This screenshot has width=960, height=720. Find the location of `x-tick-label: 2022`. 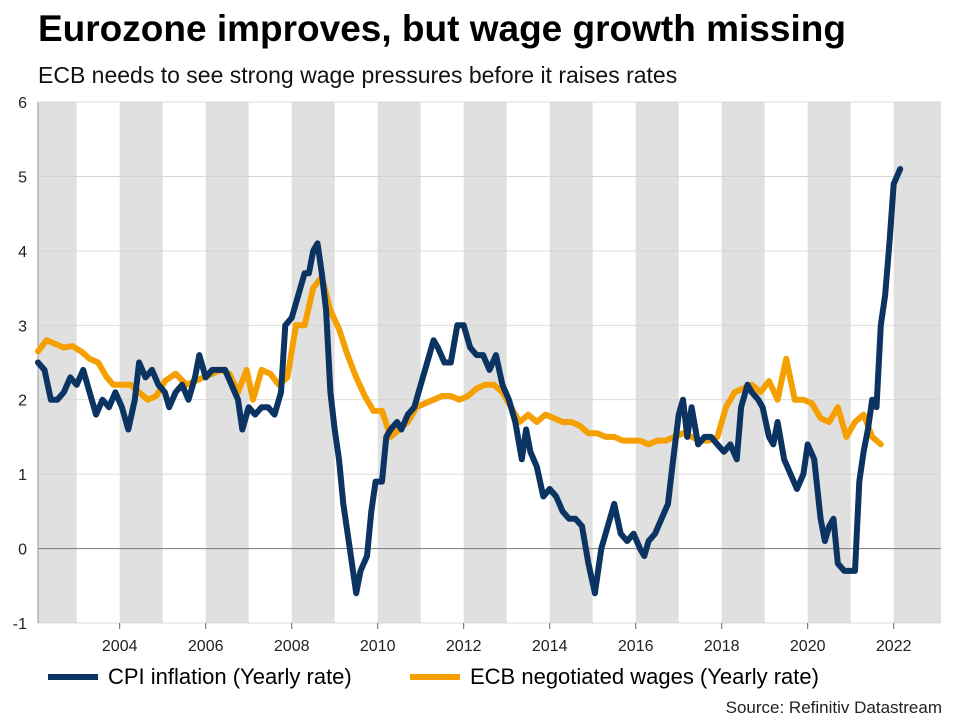

x-tick-label: 2022 is located at coordinates (894, 646).